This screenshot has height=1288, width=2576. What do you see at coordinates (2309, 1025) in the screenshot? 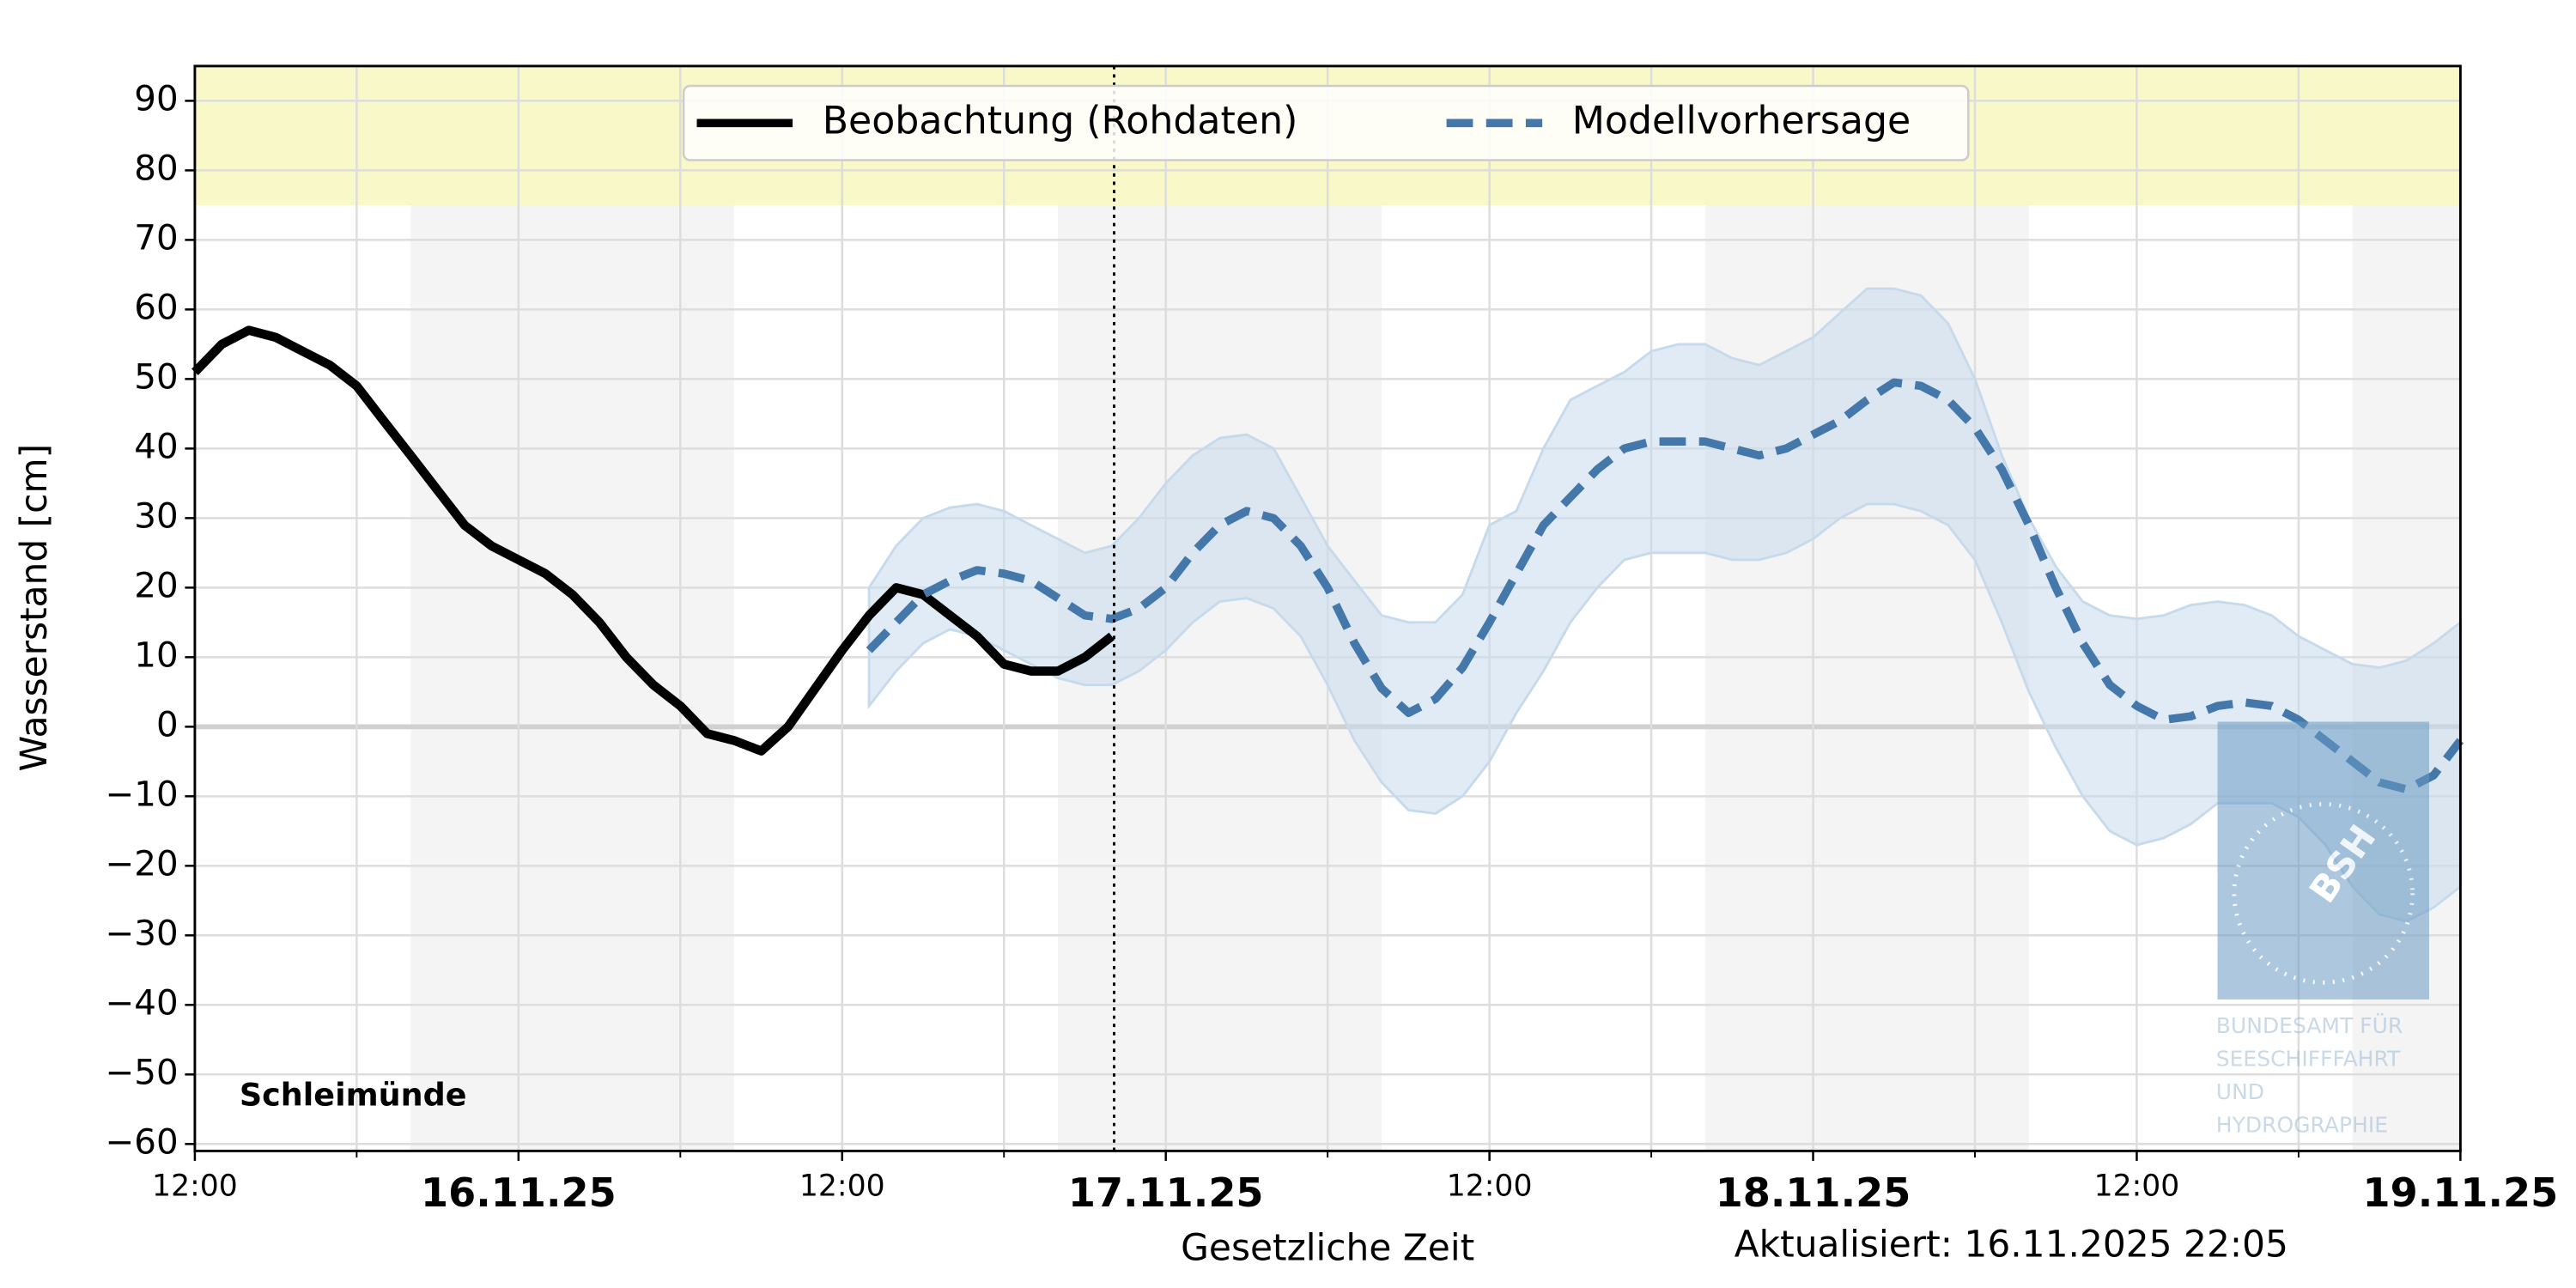
I see `watermark-text: BUNDESAMT FÜR` at bounding box center [2309, 1025].